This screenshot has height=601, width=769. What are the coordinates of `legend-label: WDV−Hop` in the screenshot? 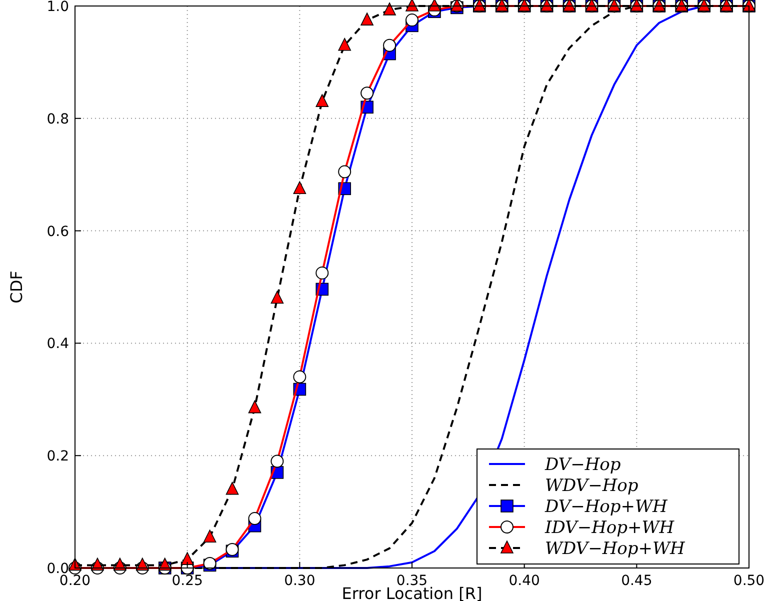 It's located at (591, 486).